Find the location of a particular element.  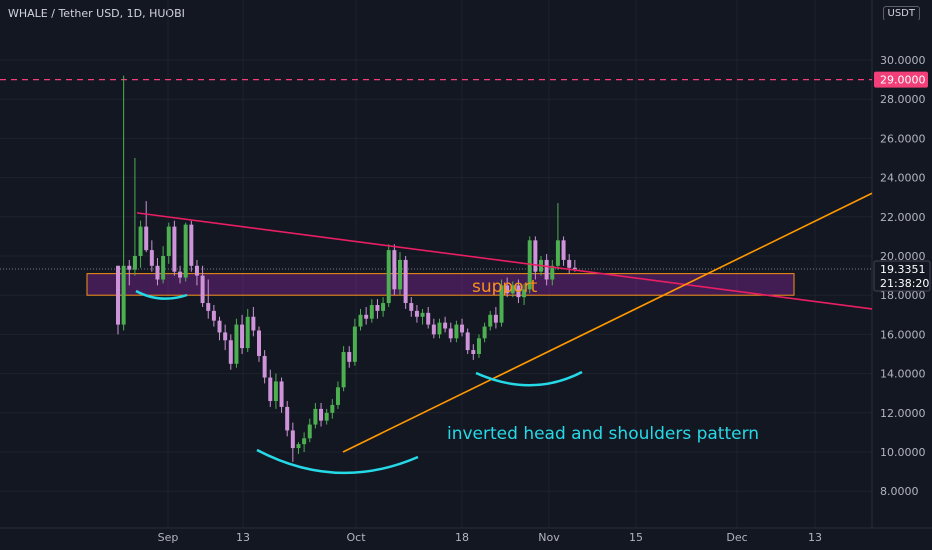

y-tick-label: 24.0000 is located at coordinates (903, 178).